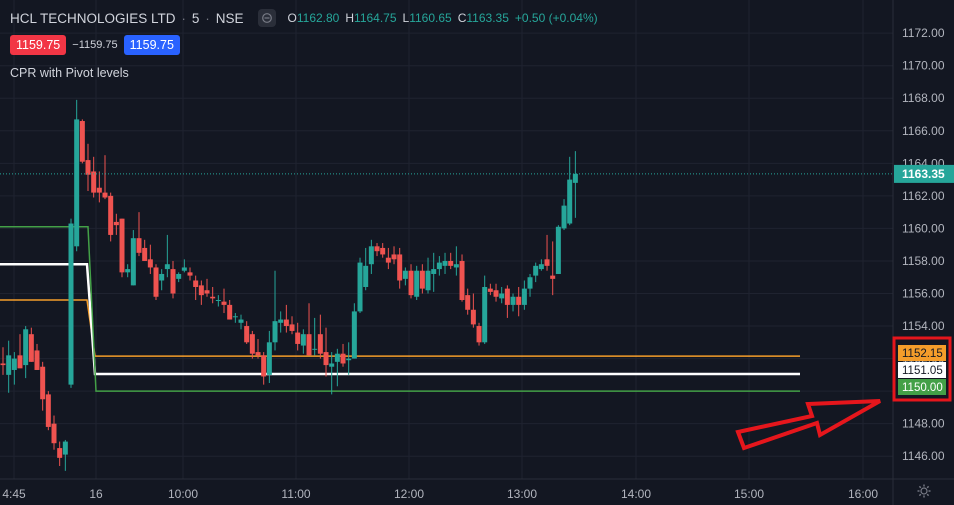  Describe the element at coordinates (430, 18) in the screenshot. I see `low-value: 1160.65` at that location.